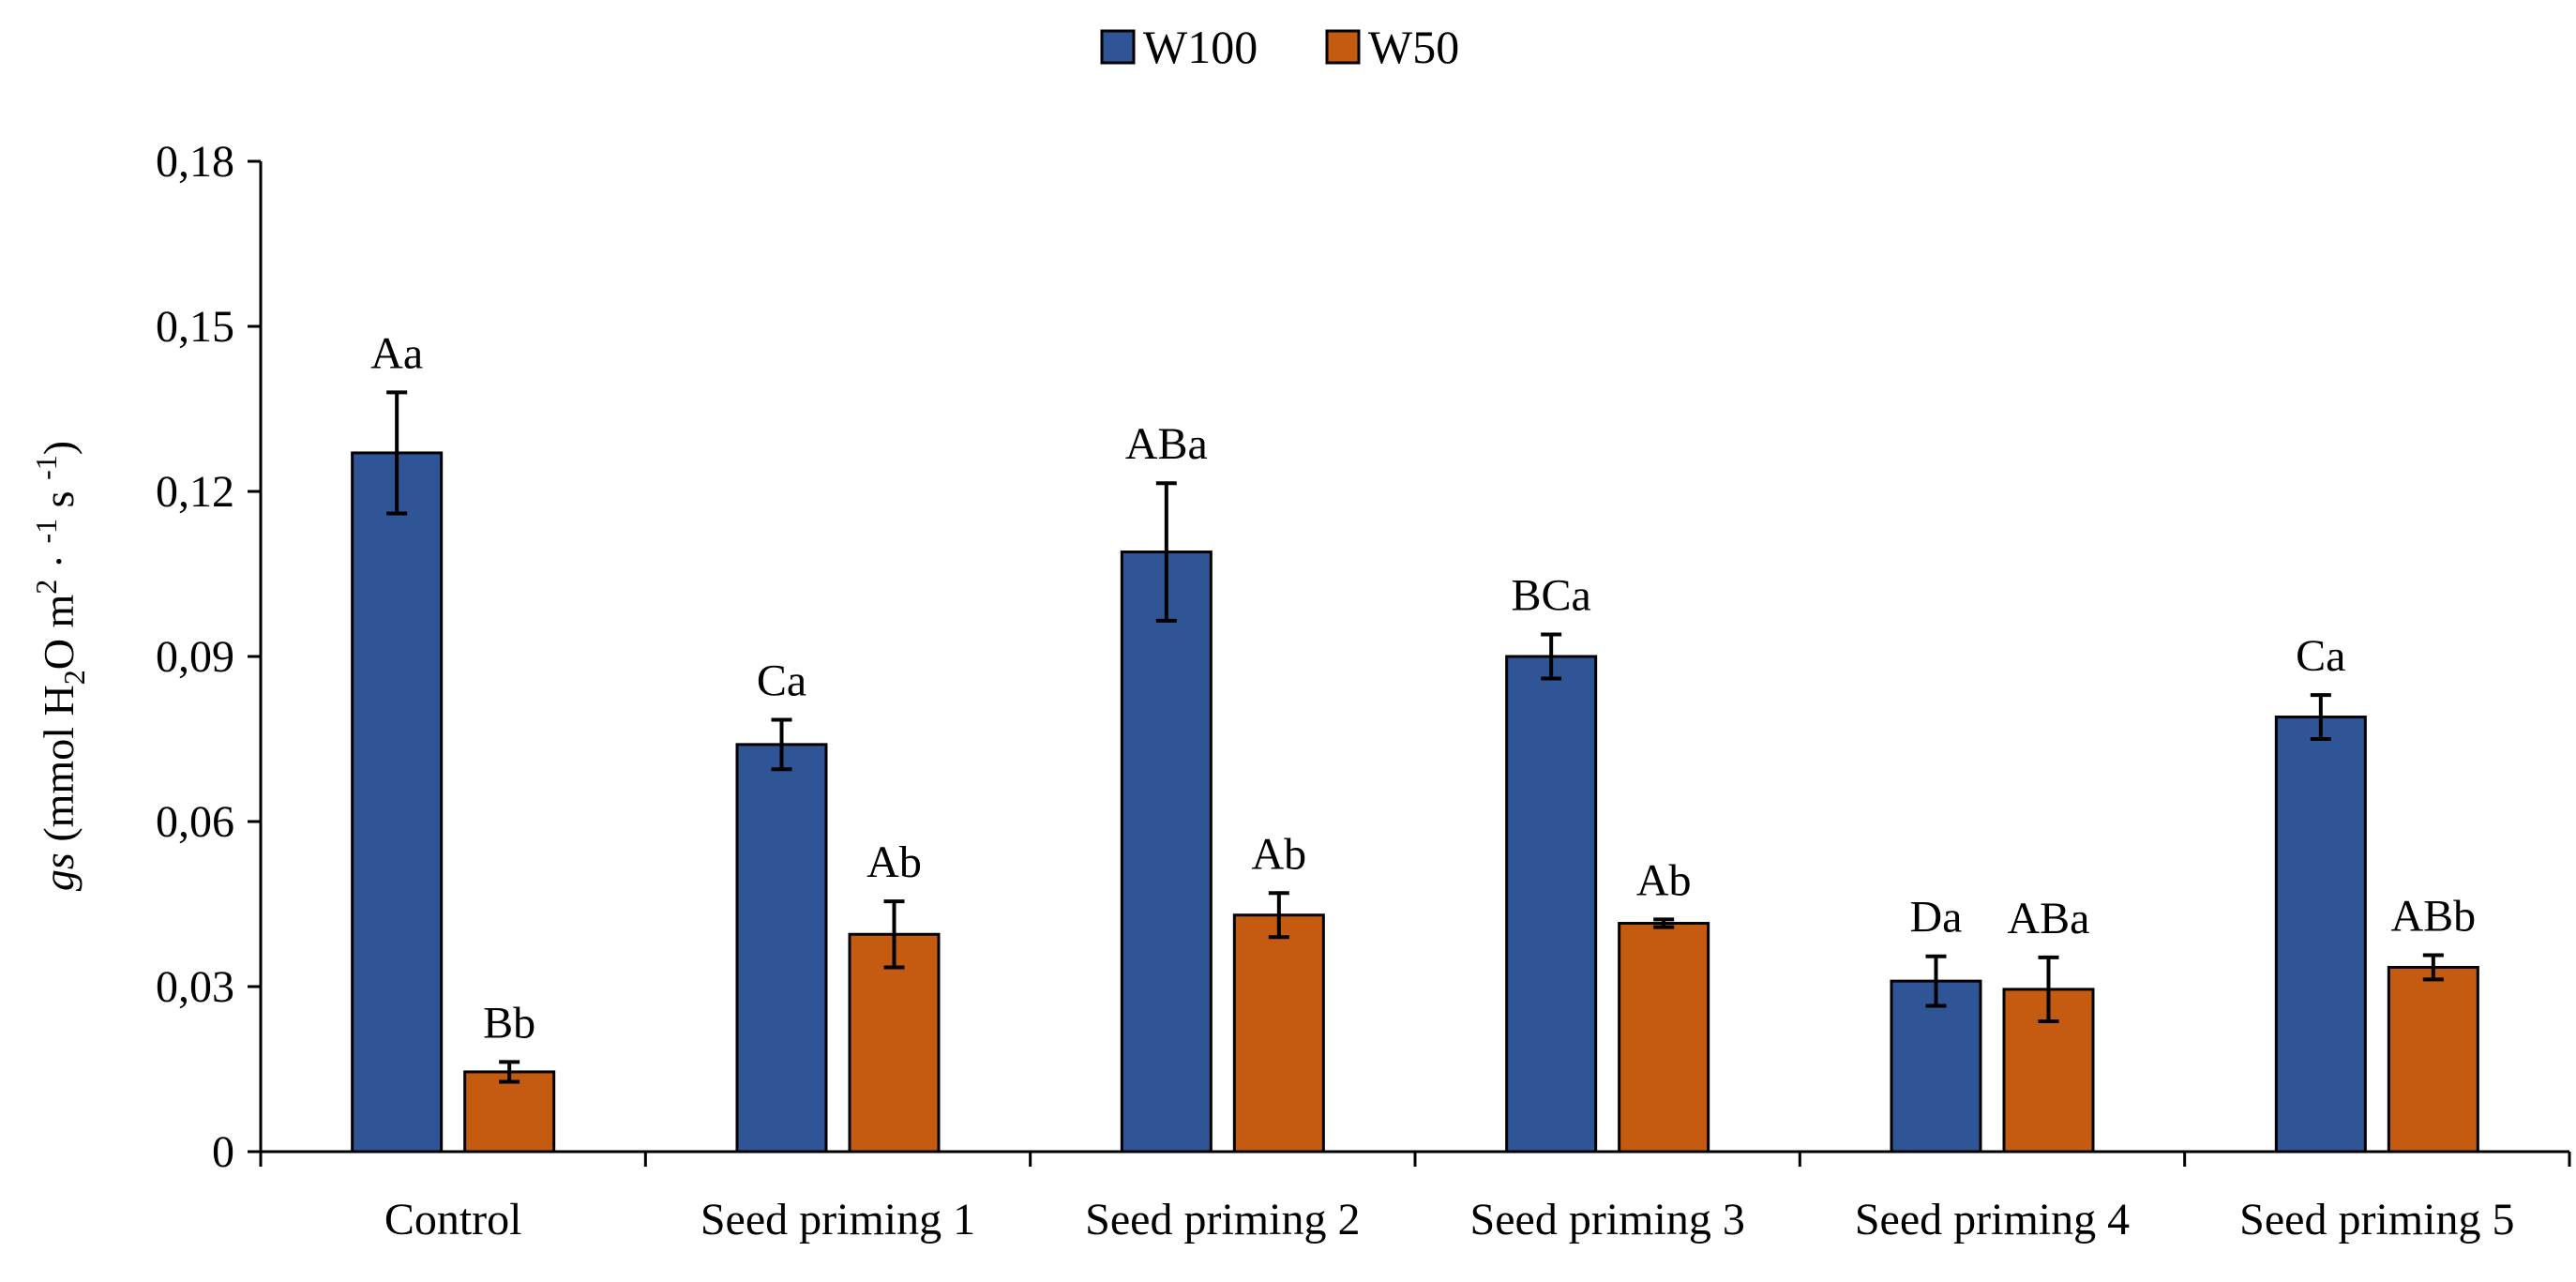 The image size is (2576, 1282). What do you see at coordinates (223, 1152) in the screenshot?
I see `y-tick-label: 0` at bounding box center [223, 1152].